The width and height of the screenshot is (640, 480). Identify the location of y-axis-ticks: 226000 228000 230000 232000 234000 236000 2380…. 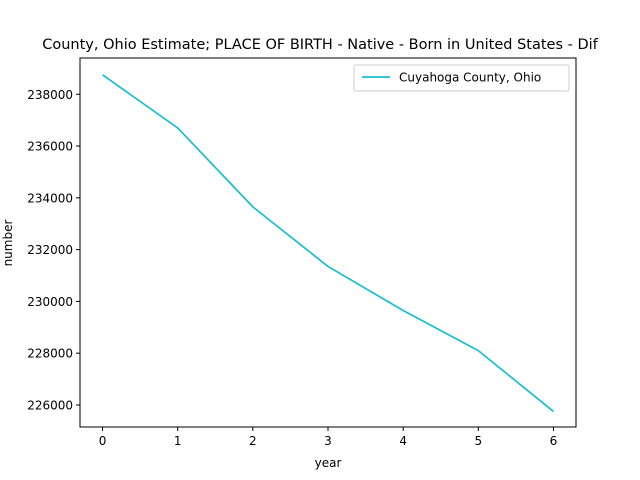
(53, 250).